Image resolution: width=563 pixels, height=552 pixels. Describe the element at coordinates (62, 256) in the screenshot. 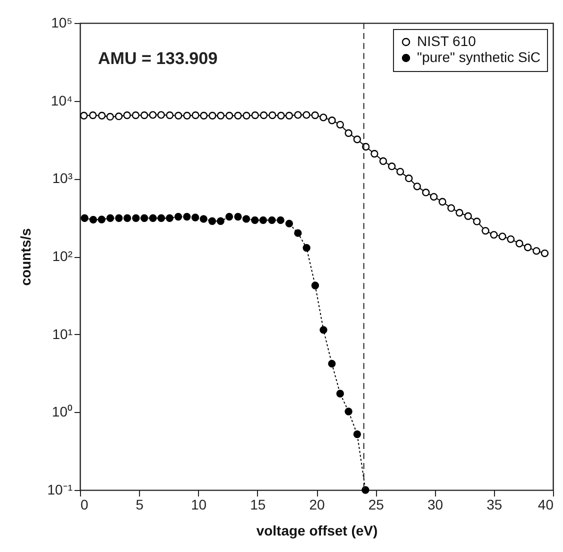

I see `y-tick-label: 10²` at that location.